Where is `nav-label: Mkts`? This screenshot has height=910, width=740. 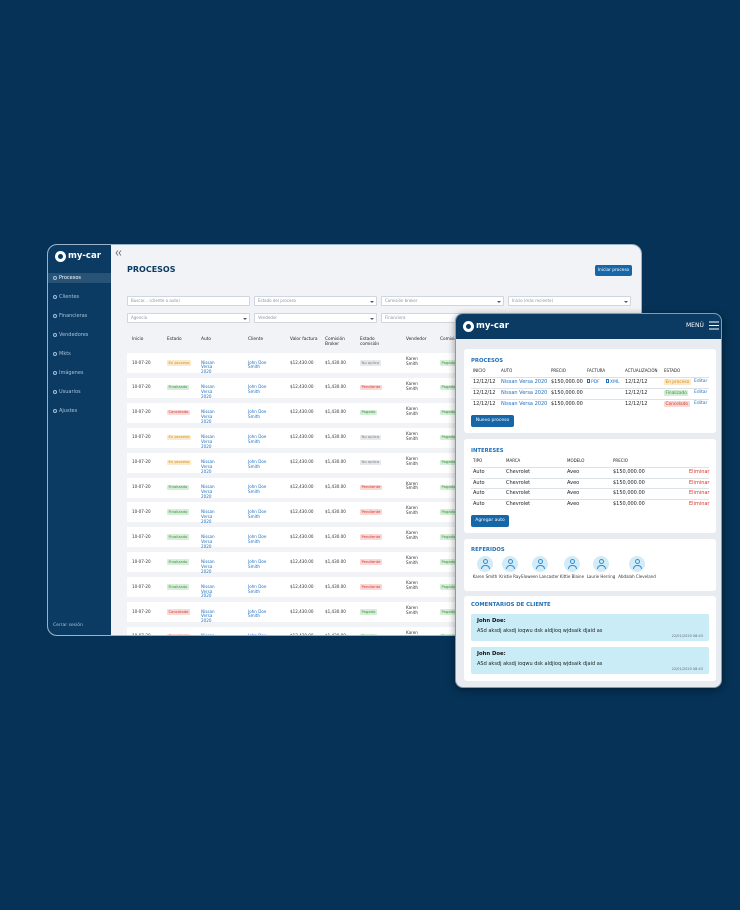
nav-label: Mkts is located at coordinates (65, 354).